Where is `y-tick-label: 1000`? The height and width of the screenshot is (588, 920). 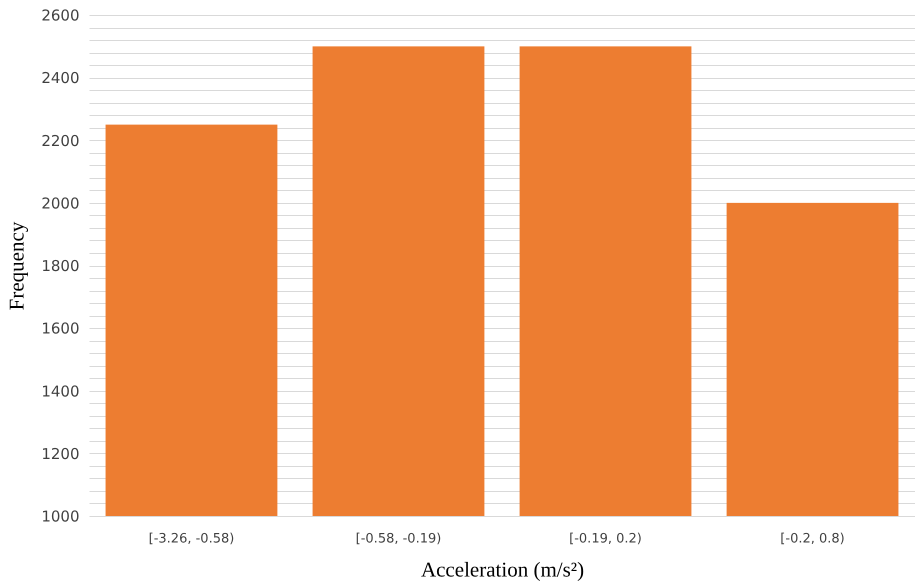
y-tick-label: 1000 is located at coordinates (60, 517).